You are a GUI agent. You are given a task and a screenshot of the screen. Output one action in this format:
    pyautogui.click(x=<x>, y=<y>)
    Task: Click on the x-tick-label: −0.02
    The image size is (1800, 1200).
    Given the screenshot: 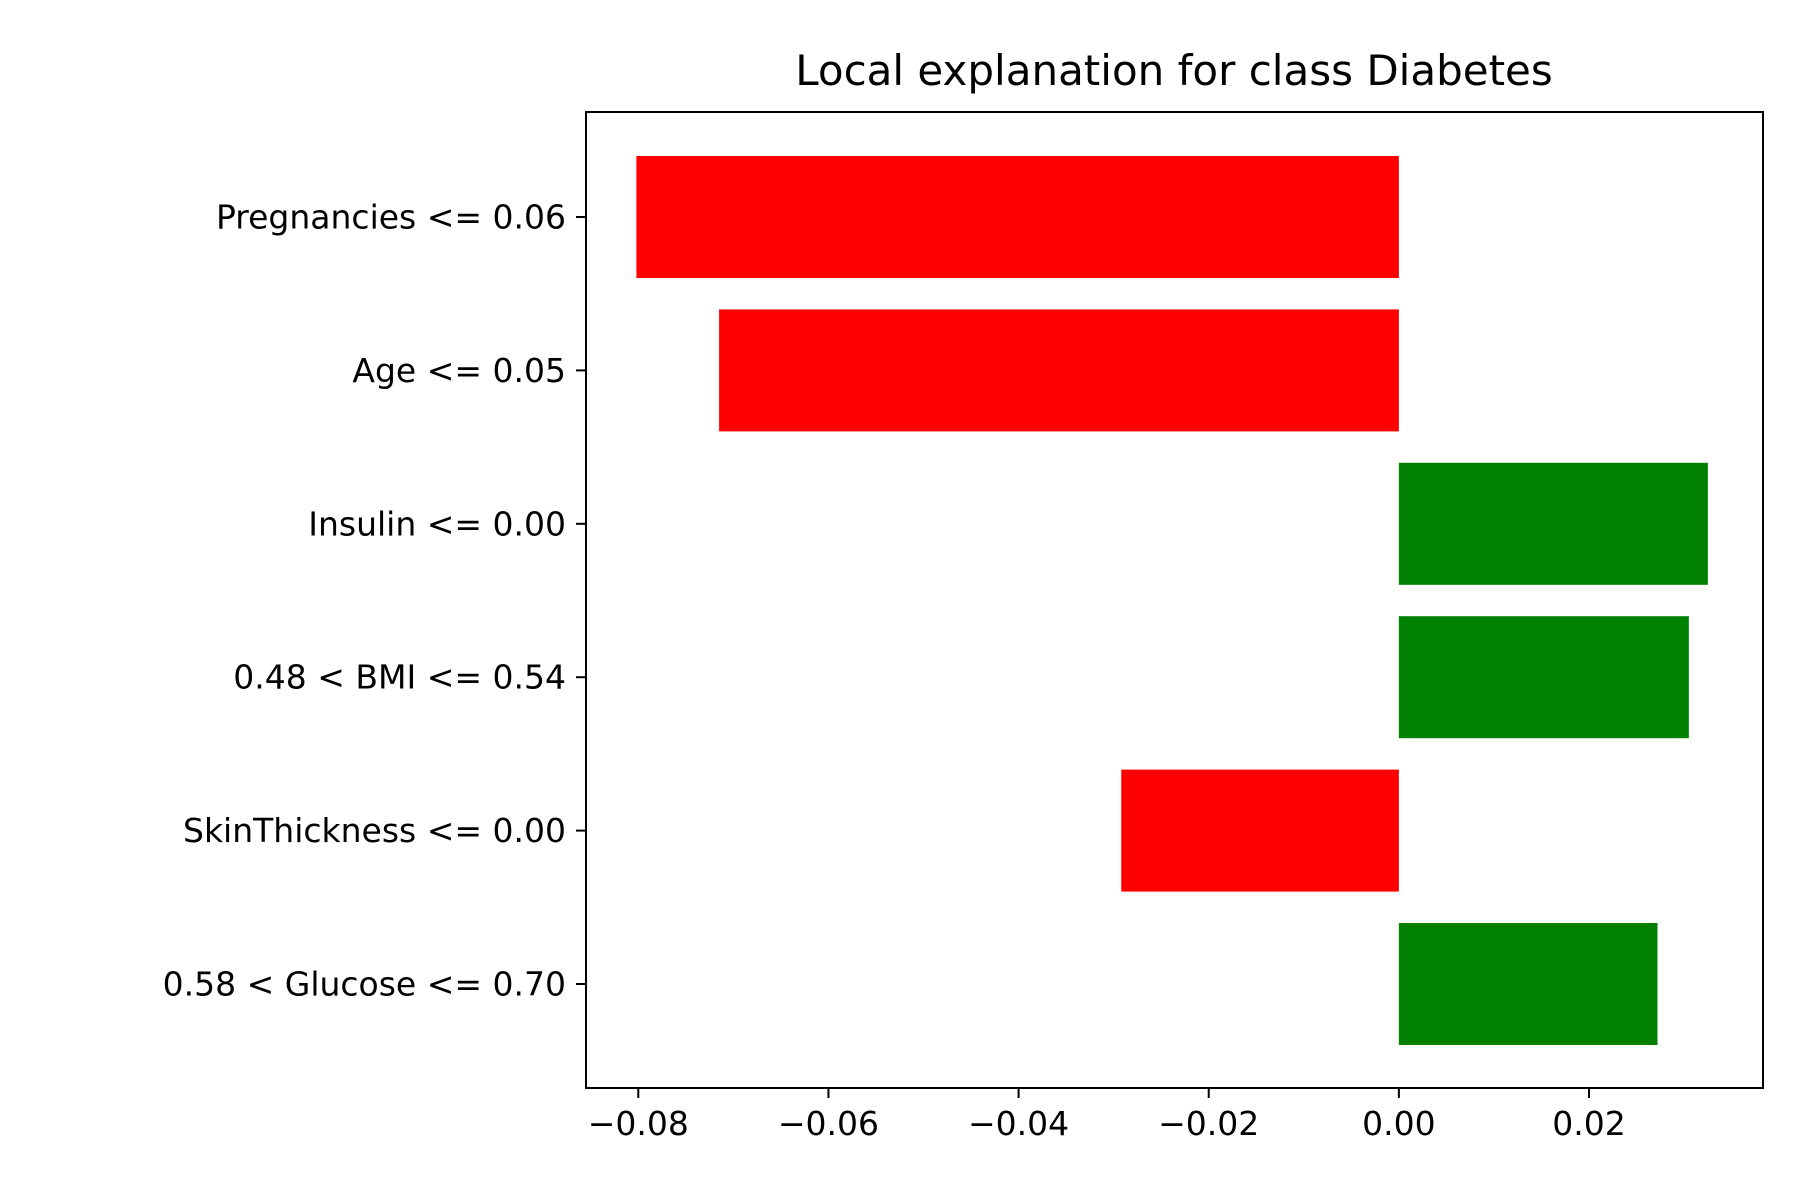 What is the action you would take?
    pyautogui.click(x=1208, y=1123)
    